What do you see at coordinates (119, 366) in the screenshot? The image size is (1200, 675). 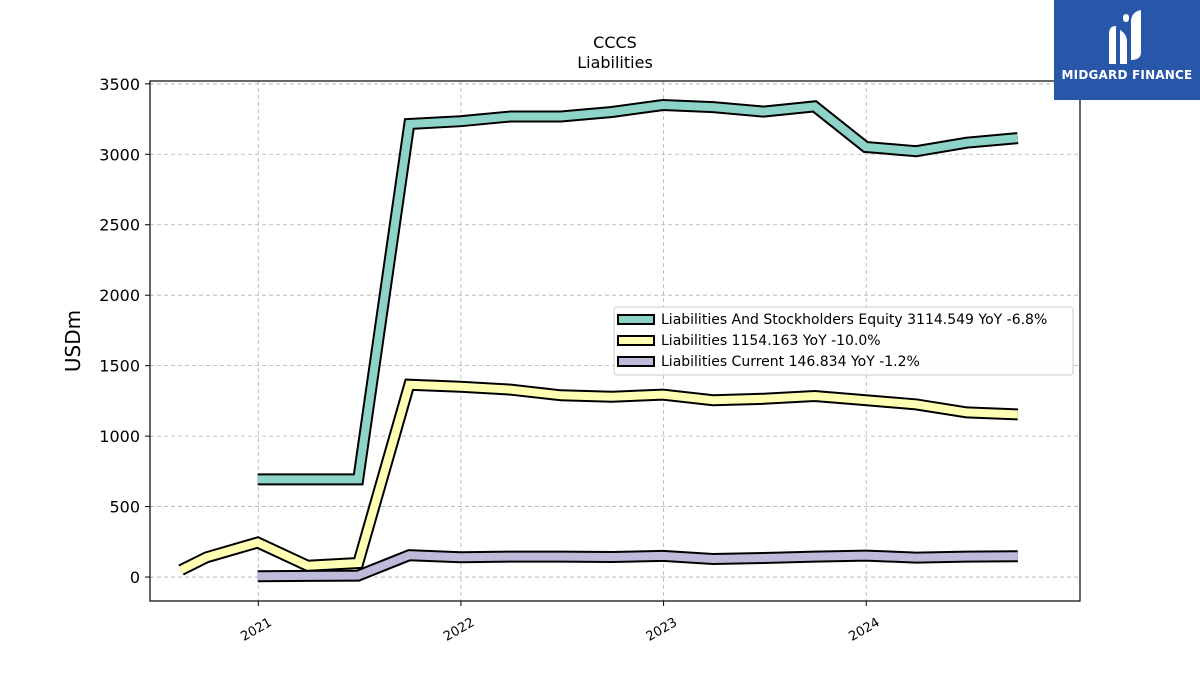 I see `y-tick-label: 1500` at bounding box center [119, 366].